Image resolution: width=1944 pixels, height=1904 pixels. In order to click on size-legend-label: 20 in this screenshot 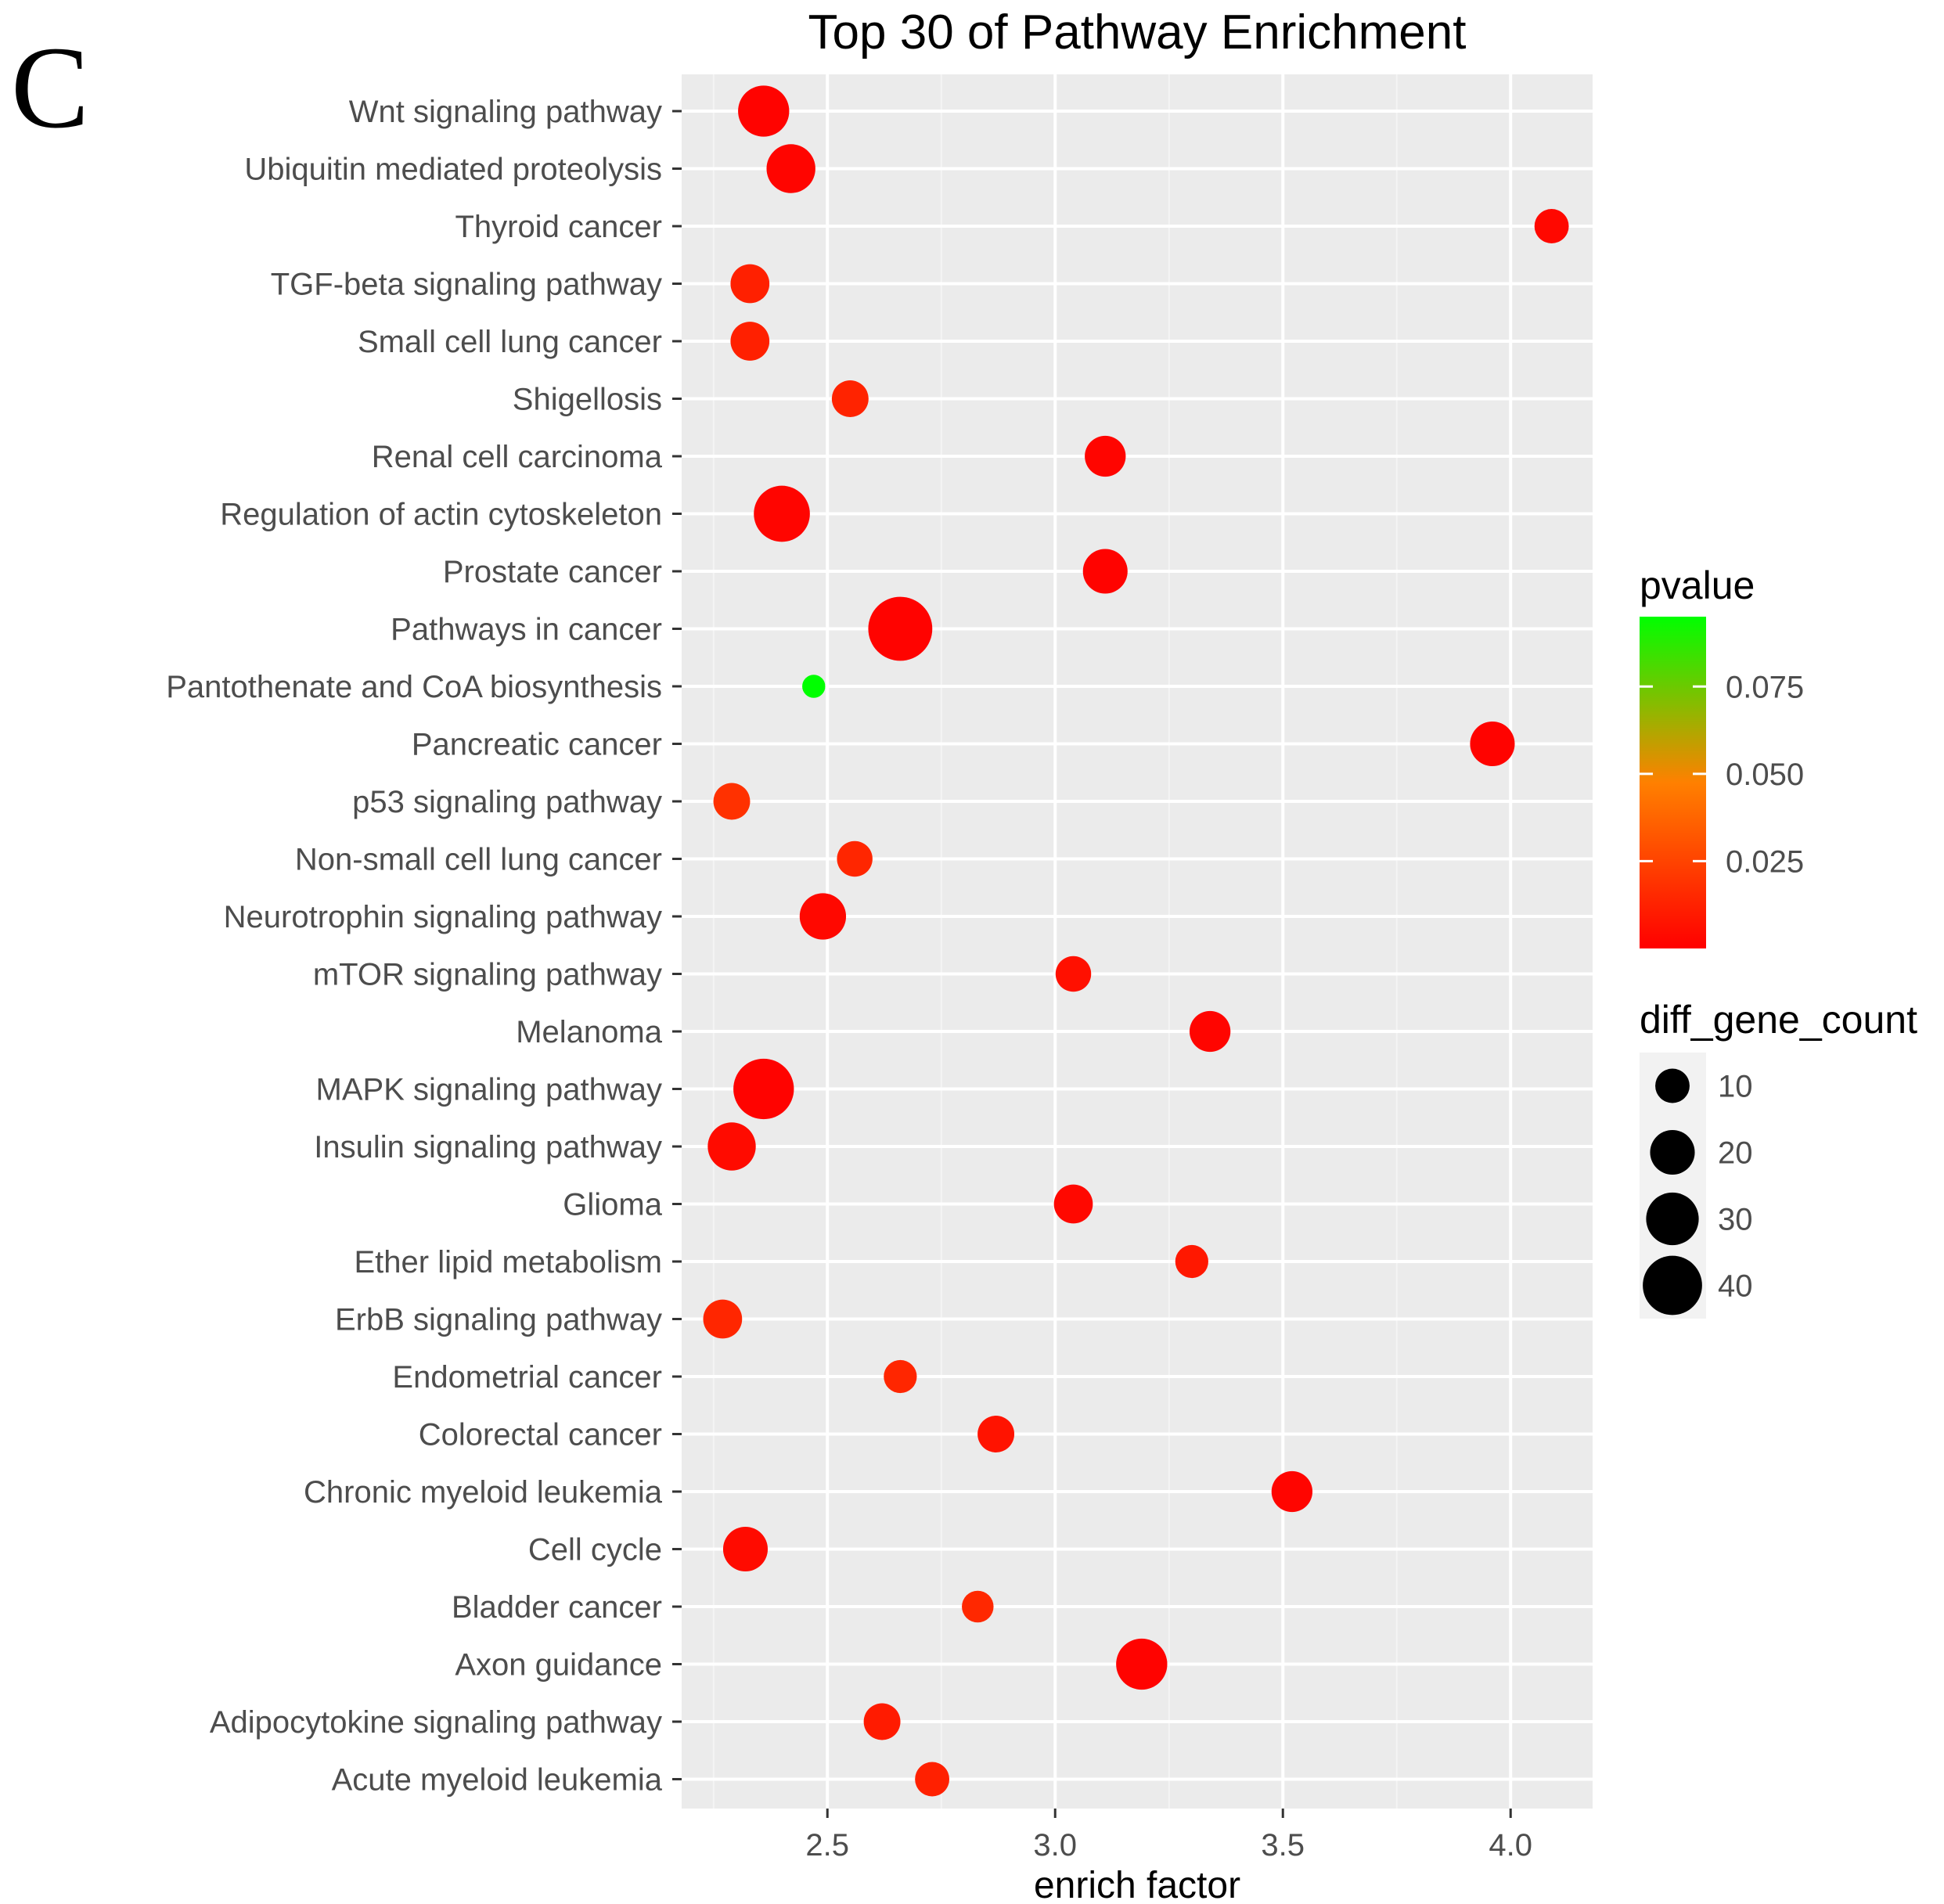, I will do `click(1735, 1153)`.